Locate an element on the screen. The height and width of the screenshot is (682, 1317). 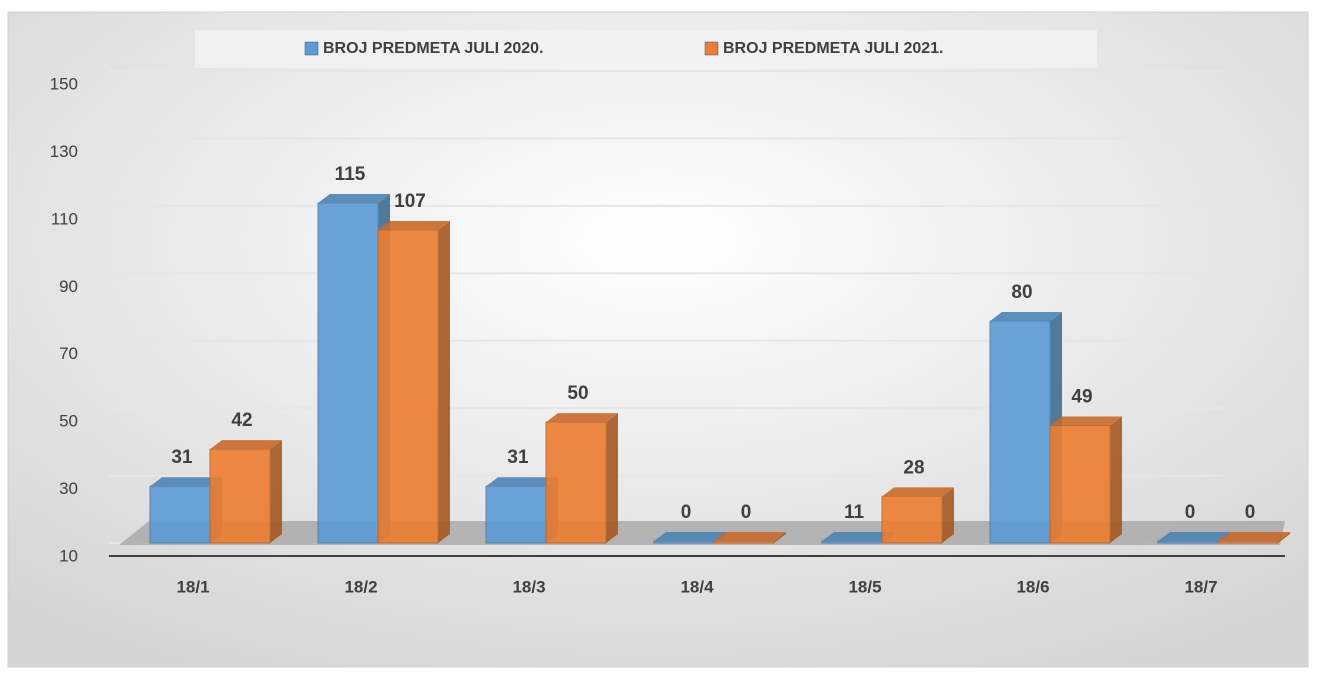
legend-box is located at coordinates (646, 49).